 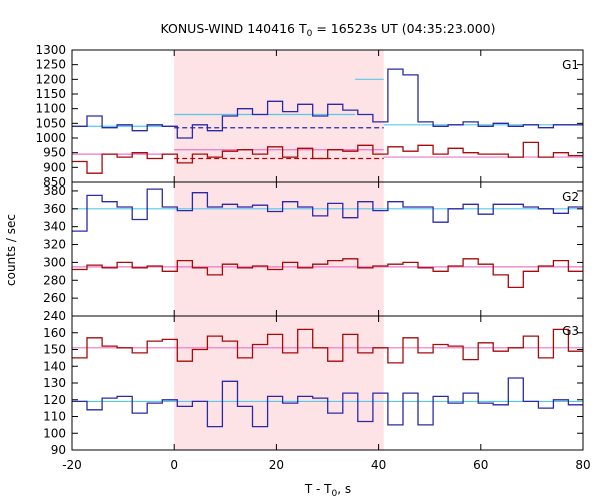 I want to click on g2-ytick-label: 280, so click(x=54, y=280).